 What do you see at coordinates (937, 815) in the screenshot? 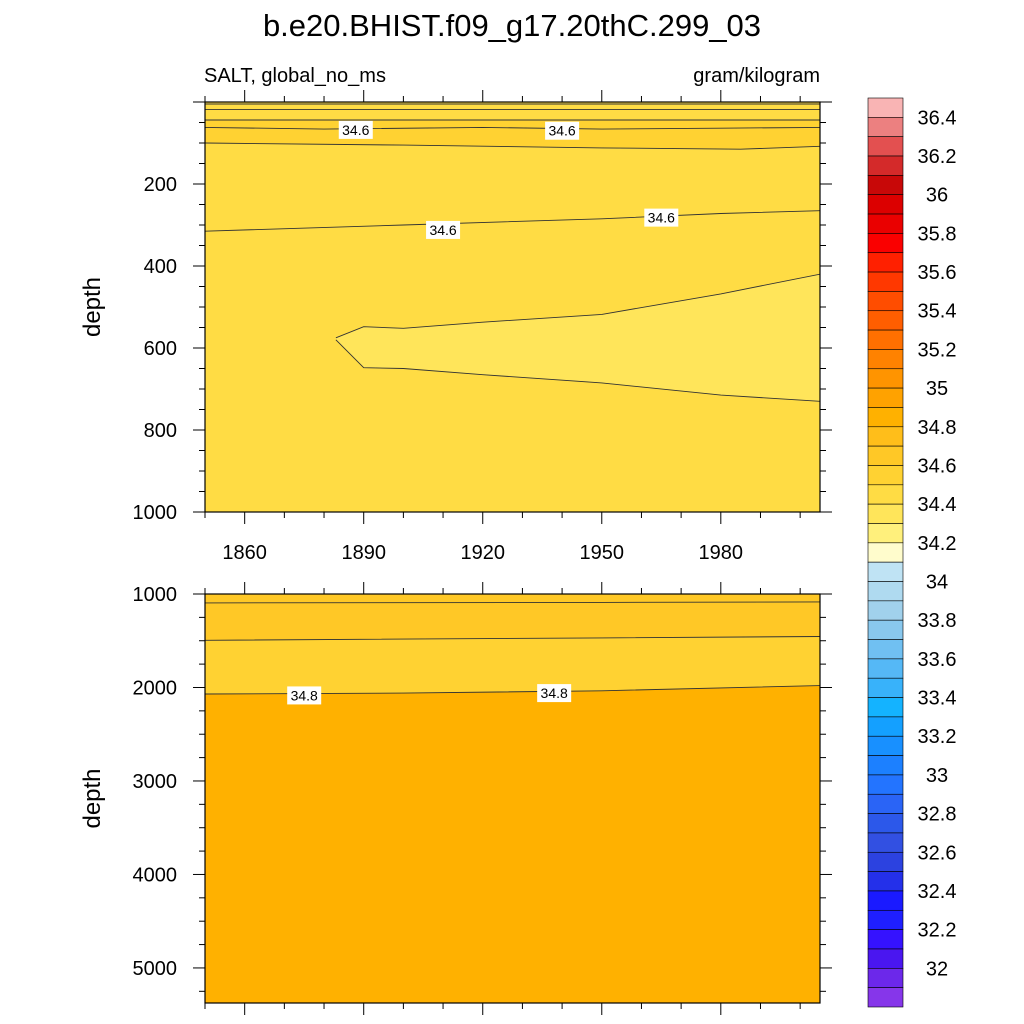
I see `colorbar-label: 32.8` at bounding box center [937, 815].